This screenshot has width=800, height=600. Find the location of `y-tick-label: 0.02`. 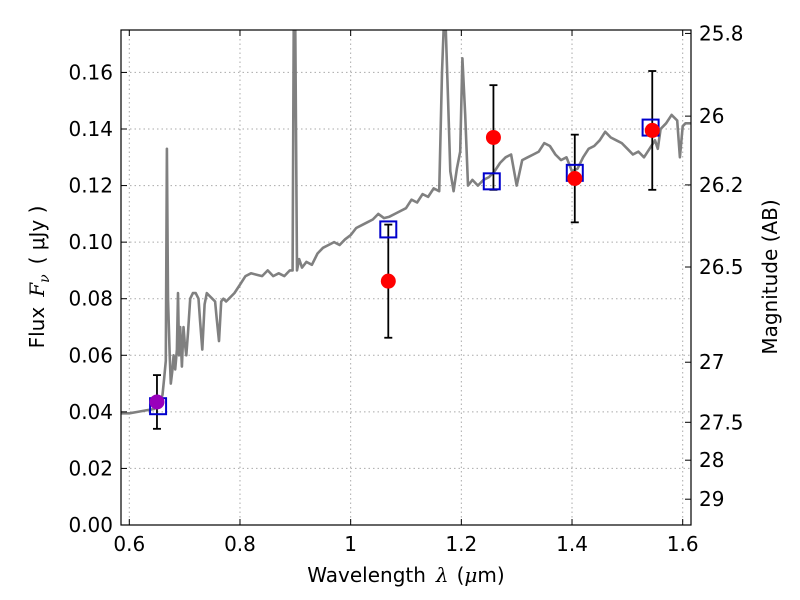

y-tick-label: 0.02 is located at coordinates (90, 468).